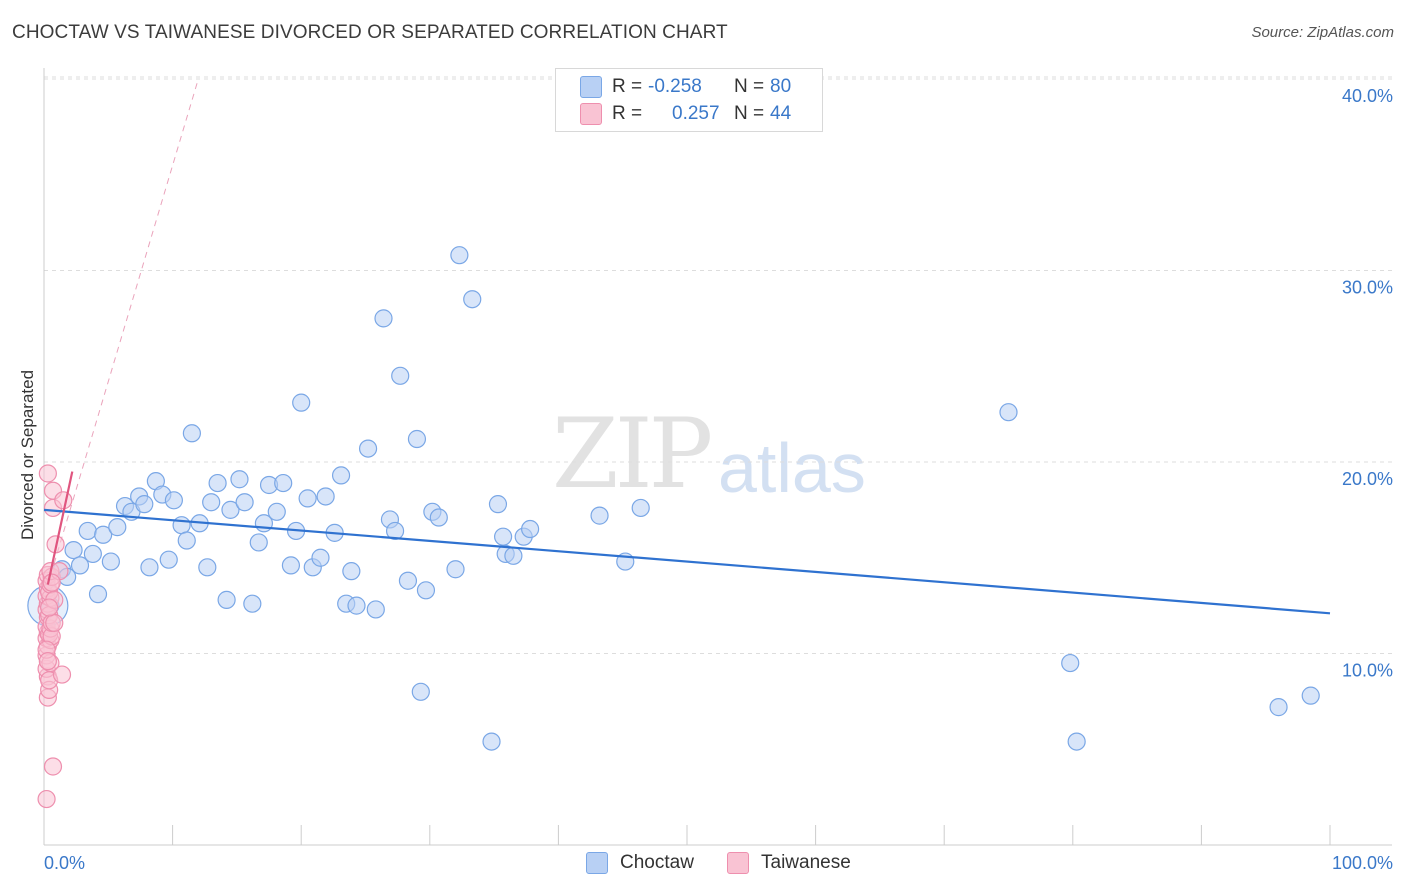  Describe the element at coordinates (792, 468) in the screenshot. I see `watermark-atlas: atlas` at that location.